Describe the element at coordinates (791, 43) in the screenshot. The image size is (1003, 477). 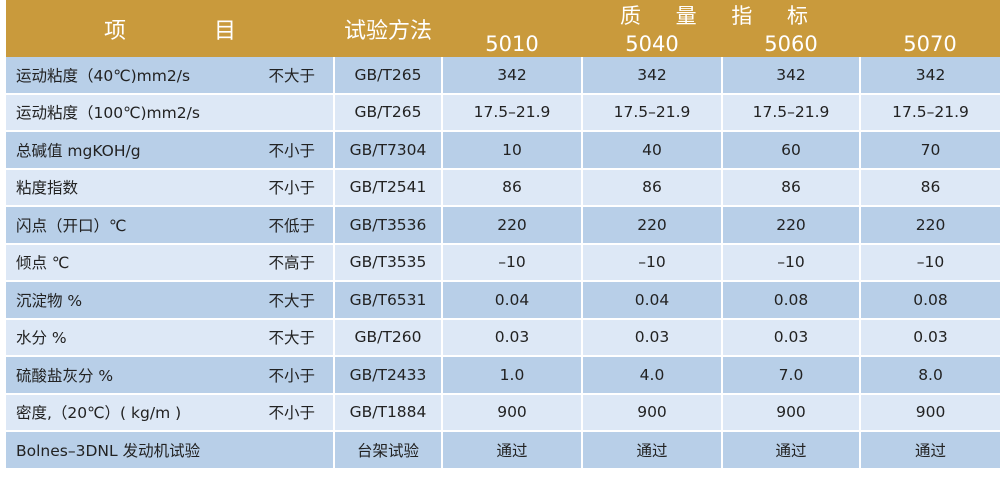
I see `grade-header-5060: 5060` at that location.